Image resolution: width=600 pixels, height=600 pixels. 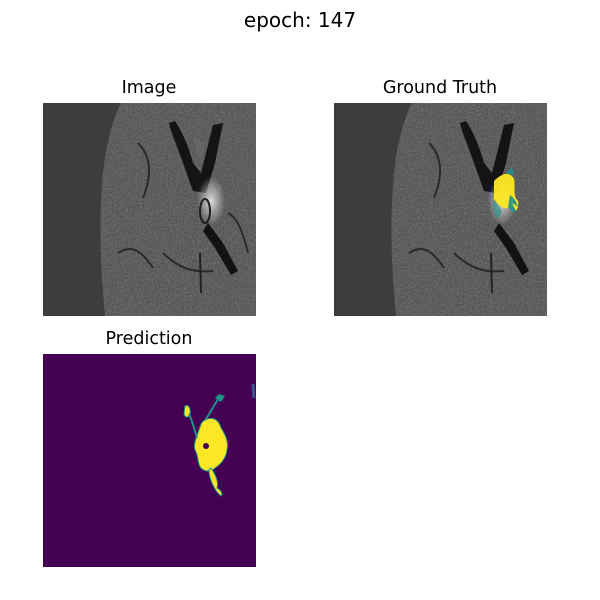 I want to click on ground-truth-image, so click(x=440, y=209).